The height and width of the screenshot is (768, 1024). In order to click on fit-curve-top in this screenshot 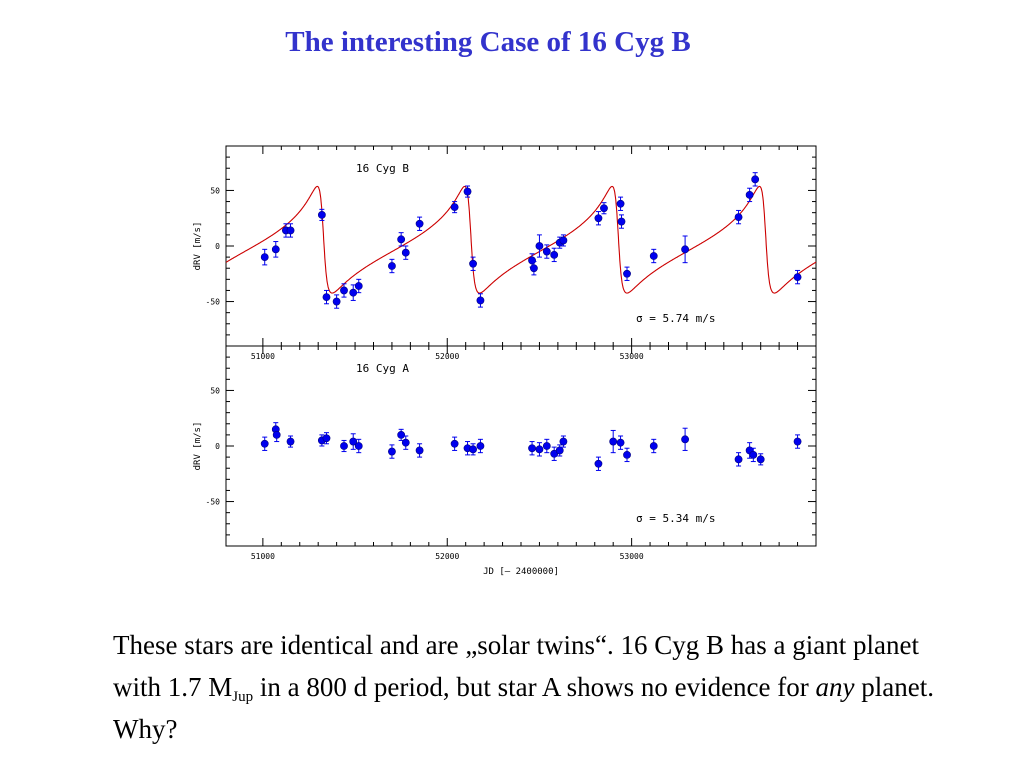, I will do `click(521, 239)`.